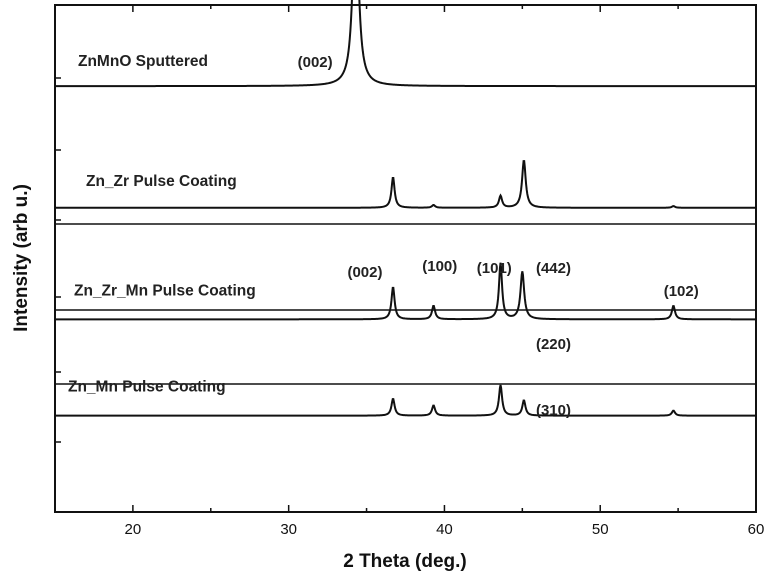 This screenshot has width=769, height=578. What do you see at coordinates (143, 61) in the screenshot?
I see `series-label: ZnMnO Sputtered` at bounding box center [143, 61].